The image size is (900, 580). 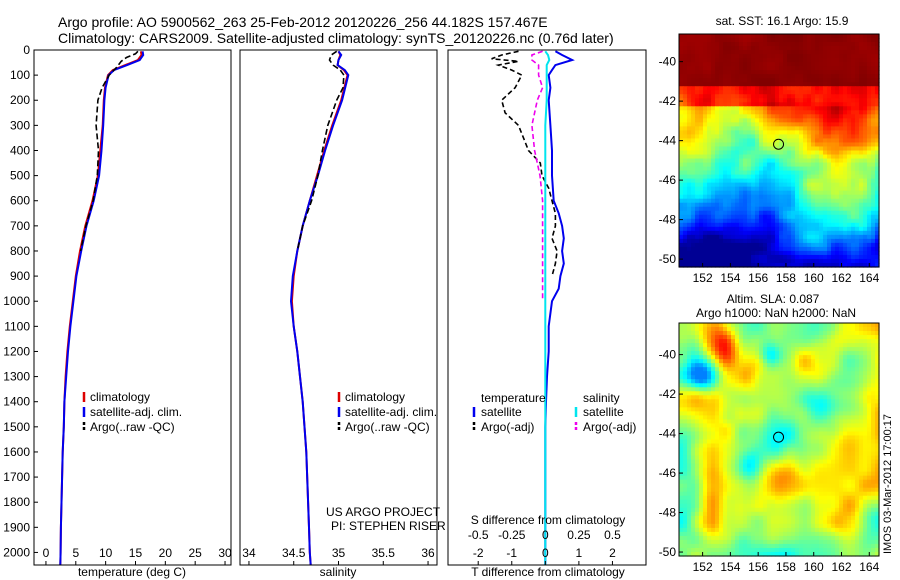 I want to click on map-lat-label: -50, so click(x=668, y=259).